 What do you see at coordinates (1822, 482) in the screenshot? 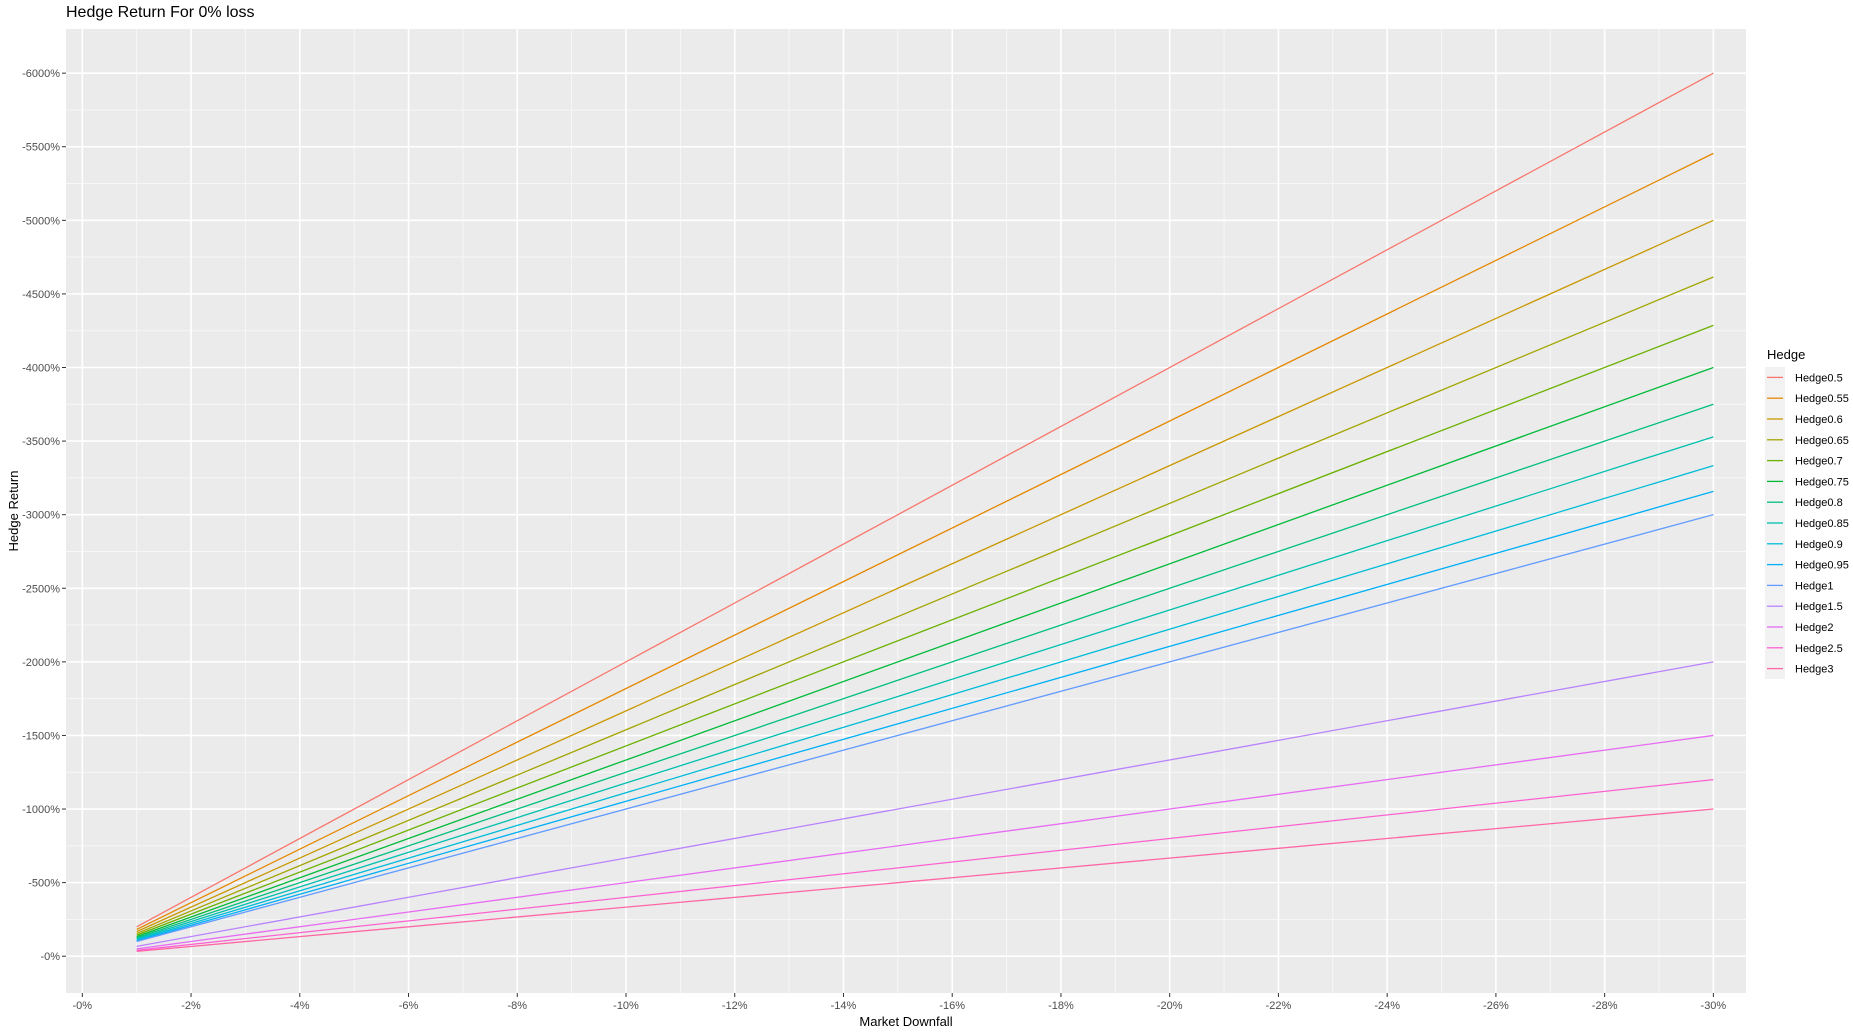
I see `legend-label: Hedge0.75` at bounding box center [1822, 482].